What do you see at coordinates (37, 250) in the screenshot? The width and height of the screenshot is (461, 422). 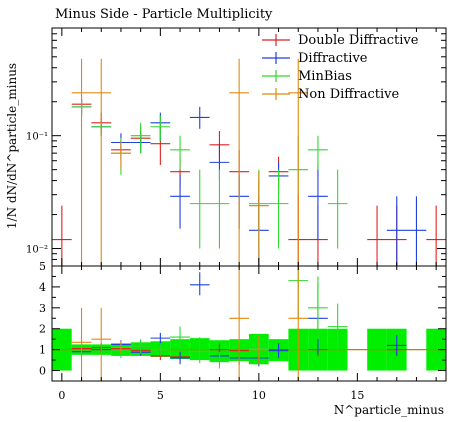 I see `y-tick-label: 10⁻²` at bounding box center [37, 250].